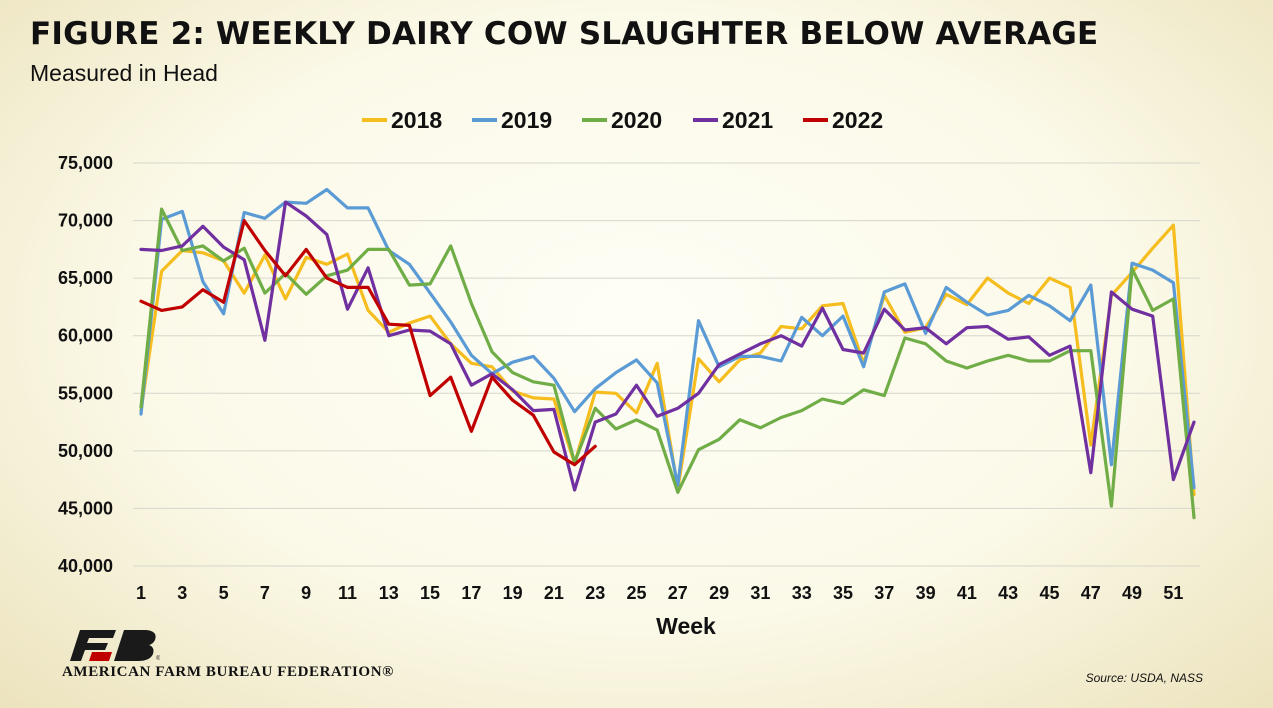 The height and width of the screenshot is (708, 1273). Describe the element at coordinates (85, 566) in the screenshot. I see `y-tick-label: 40,000` at that location.